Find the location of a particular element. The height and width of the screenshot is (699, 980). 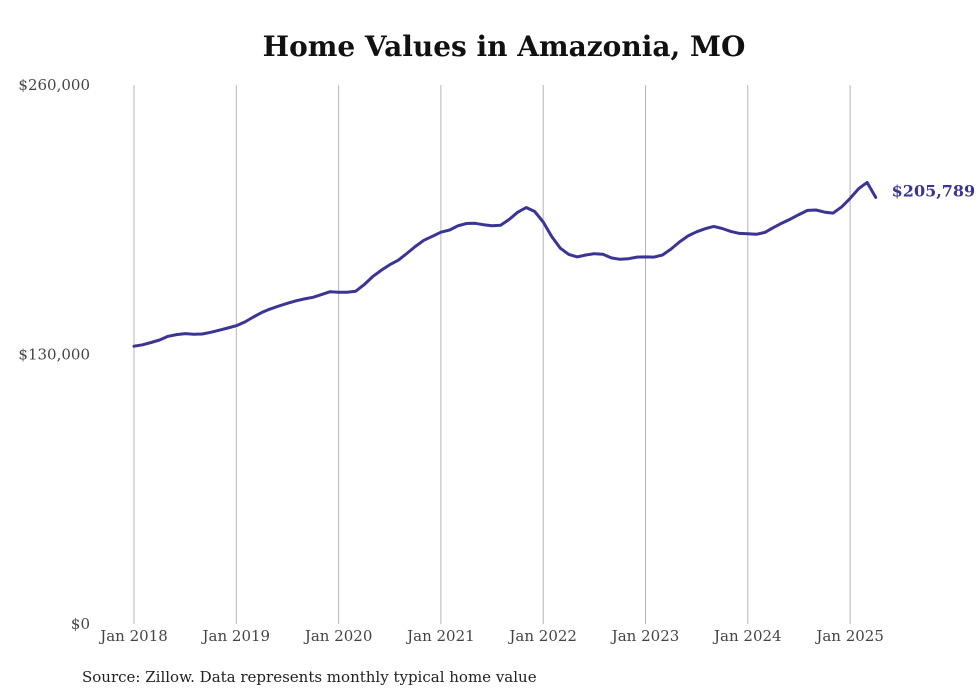

x-tick-label: Jan 2023 is located at coordinates (645, 636).